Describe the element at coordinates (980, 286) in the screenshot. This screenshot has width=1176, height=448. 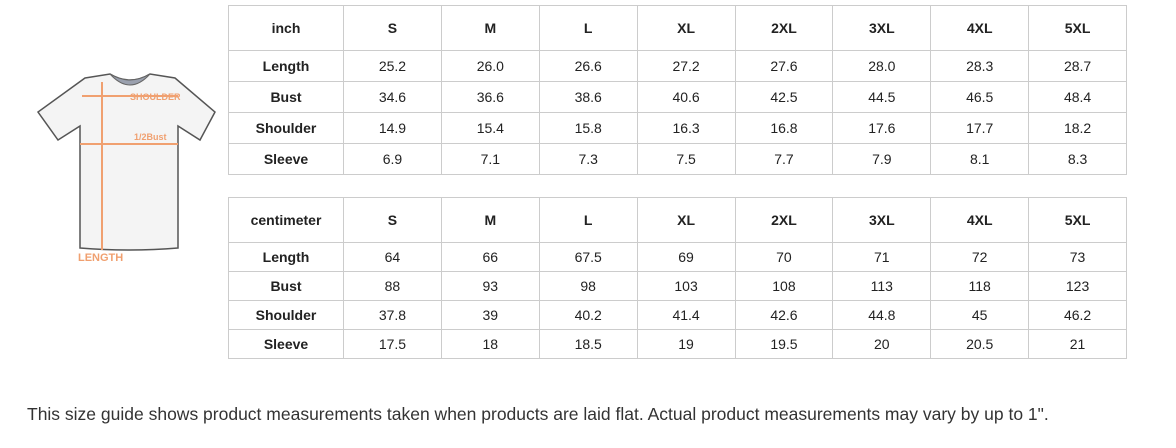
I see `cell: 118` at that location.